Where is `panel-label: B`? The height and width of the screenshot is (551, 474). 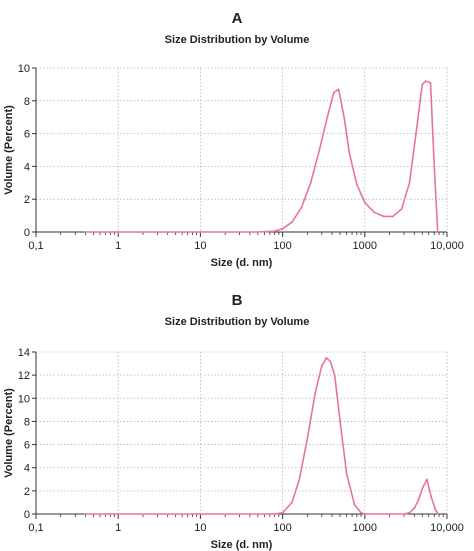 panel-label: B is located at coordinates (237, 300).